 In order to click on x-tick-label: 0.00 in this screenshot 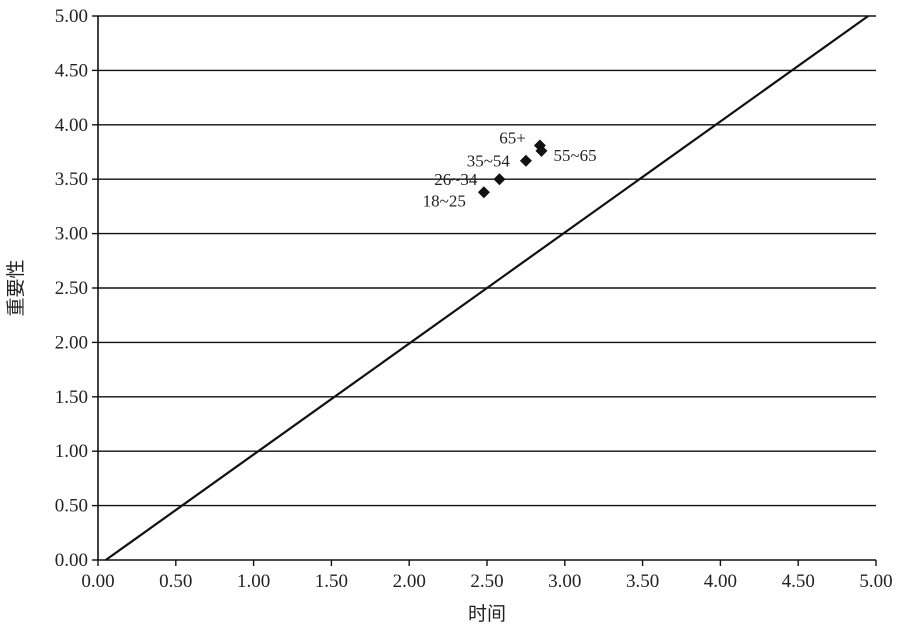, I will do `click(97, 581)`.